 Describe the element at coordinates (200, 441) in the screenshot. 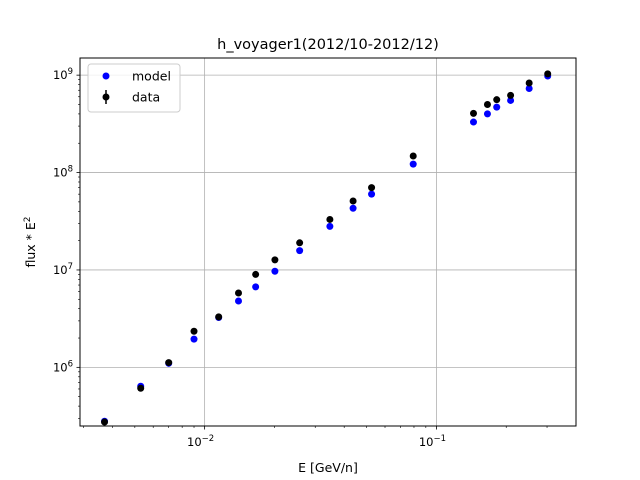

I see `x-tick-label: 10⁻²` at that location.